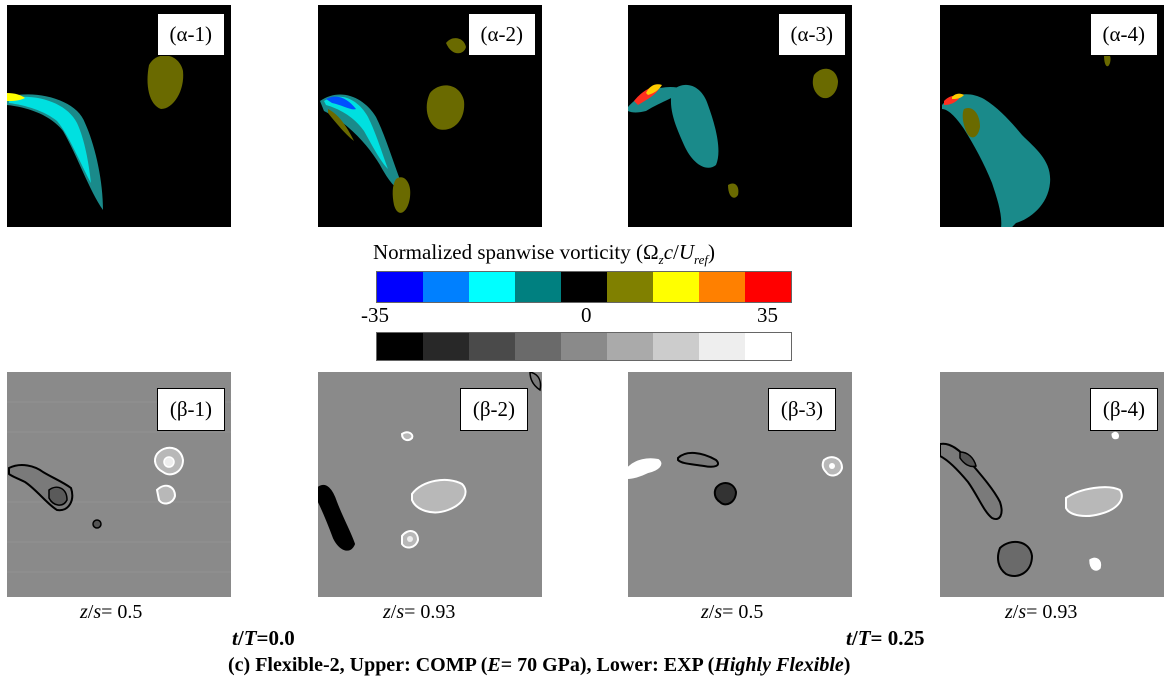 Image resolution: width=1166 pixels, height=692 pixels. I want to click on colorbar-title-subscript: z, so click(661, 260).